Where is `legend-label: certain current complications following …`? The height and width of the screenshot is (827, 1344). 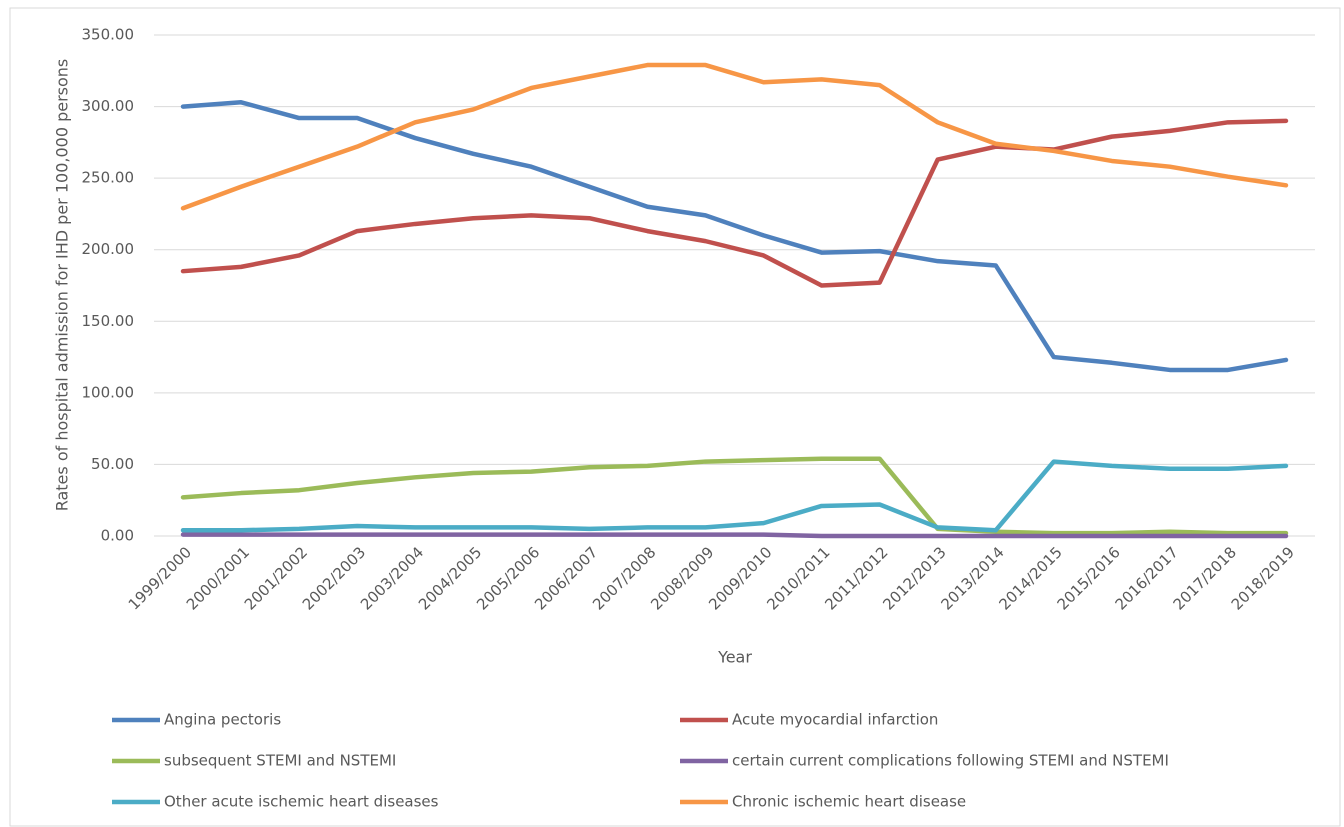
legend-label: certain current complications following … is located at coordinates (950, 761).